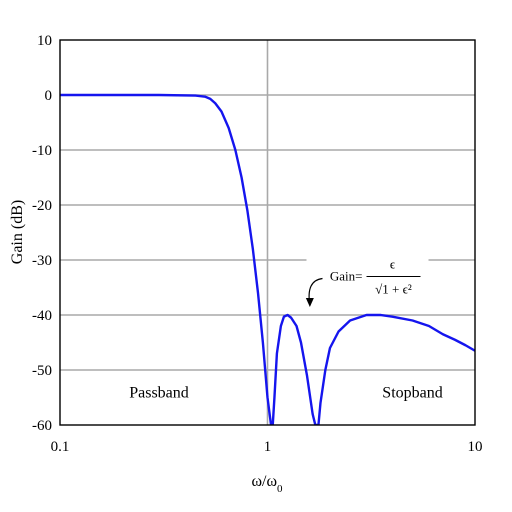  Describe the element at coordinates (280, 489) in the screenshot. I see `x-axis-title-subscript: 0` at that location.